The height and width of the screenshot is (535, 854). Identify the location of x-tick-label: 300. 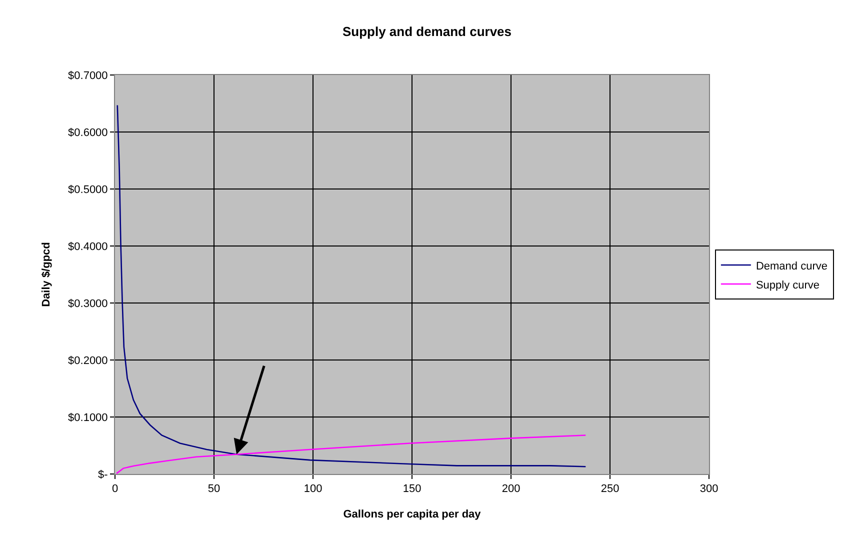
(709, 489).